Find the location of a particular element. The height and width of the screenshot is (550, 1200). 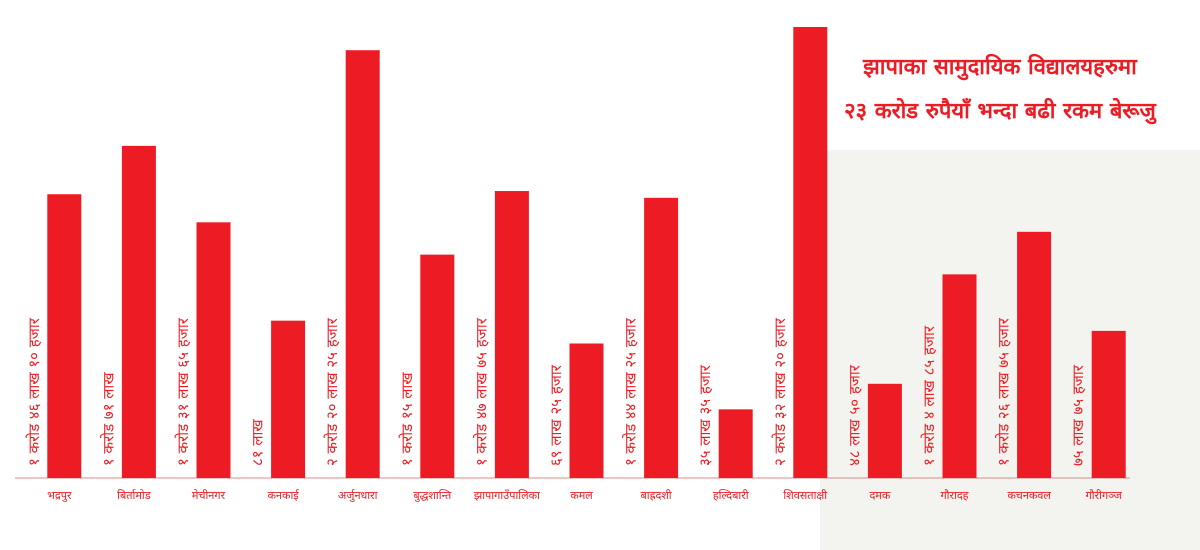

value-label: १ करोड ४४ लाख २५ हजार is located at coordinates (631, 391).